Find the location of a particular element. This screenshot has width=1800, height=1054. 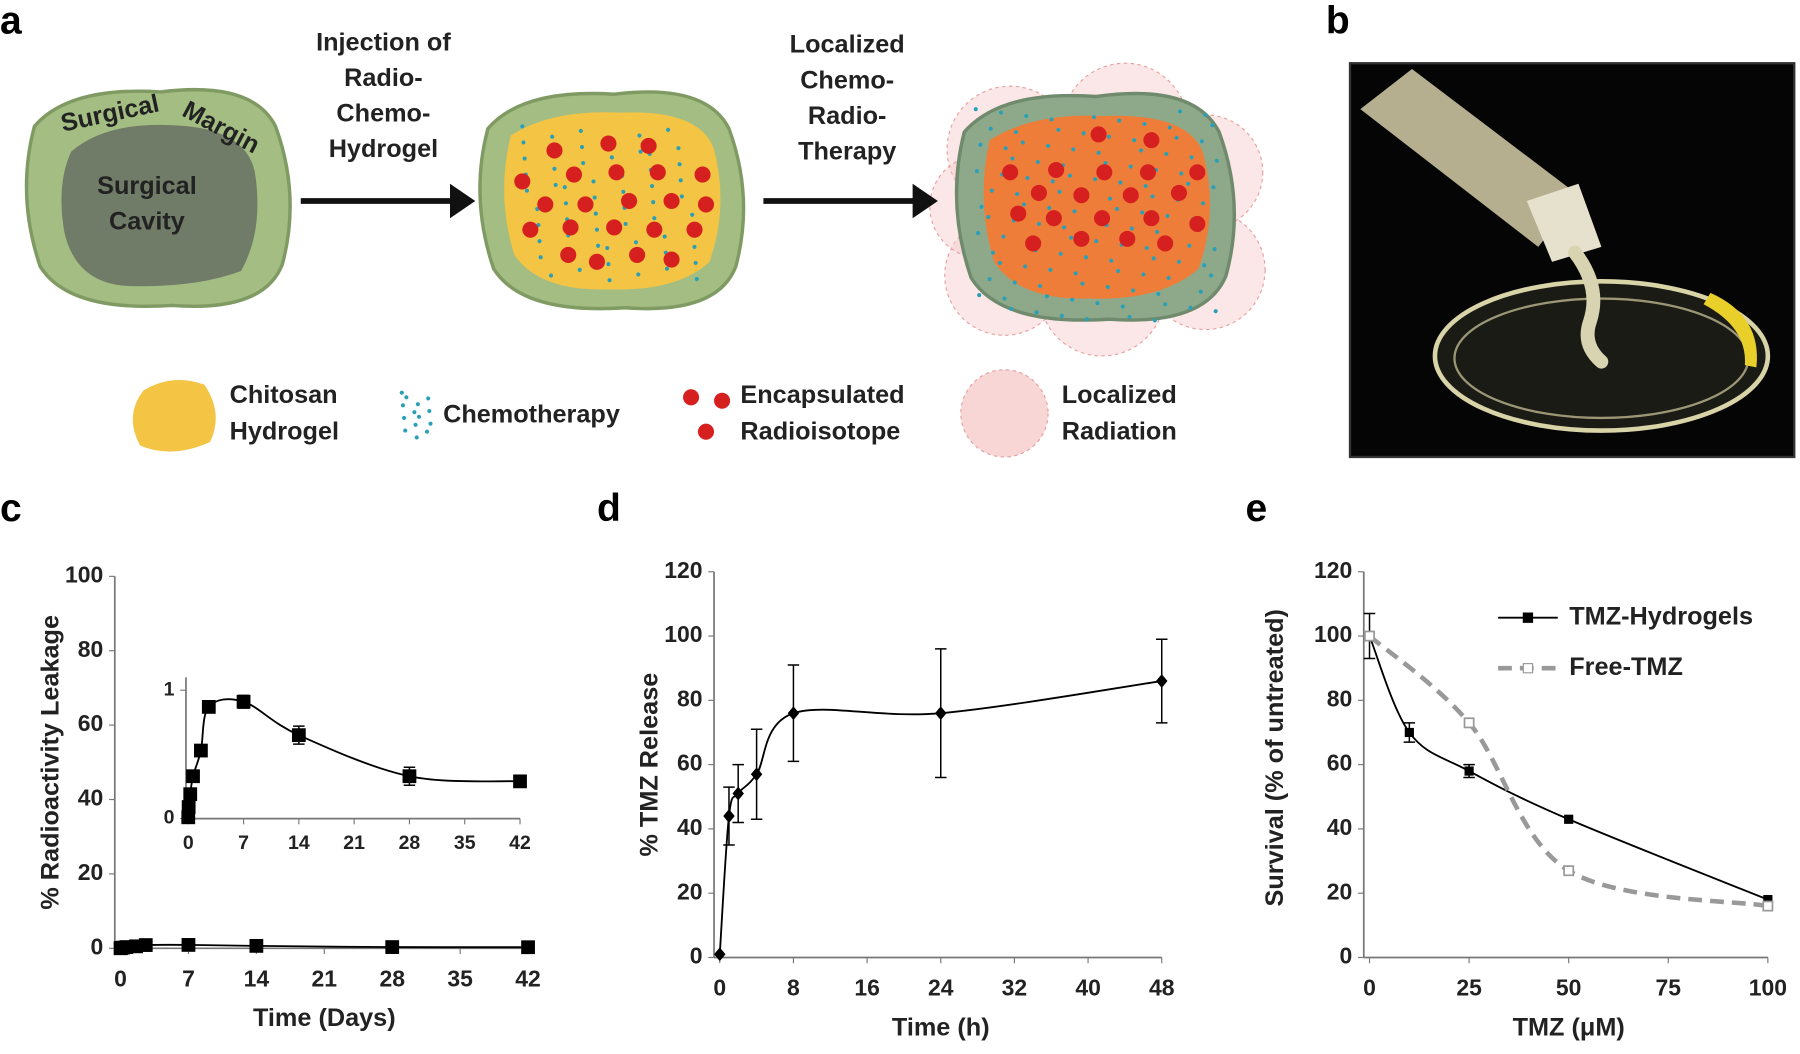

x-axis-title: Time (h) is located at coordinates (941, 1027).